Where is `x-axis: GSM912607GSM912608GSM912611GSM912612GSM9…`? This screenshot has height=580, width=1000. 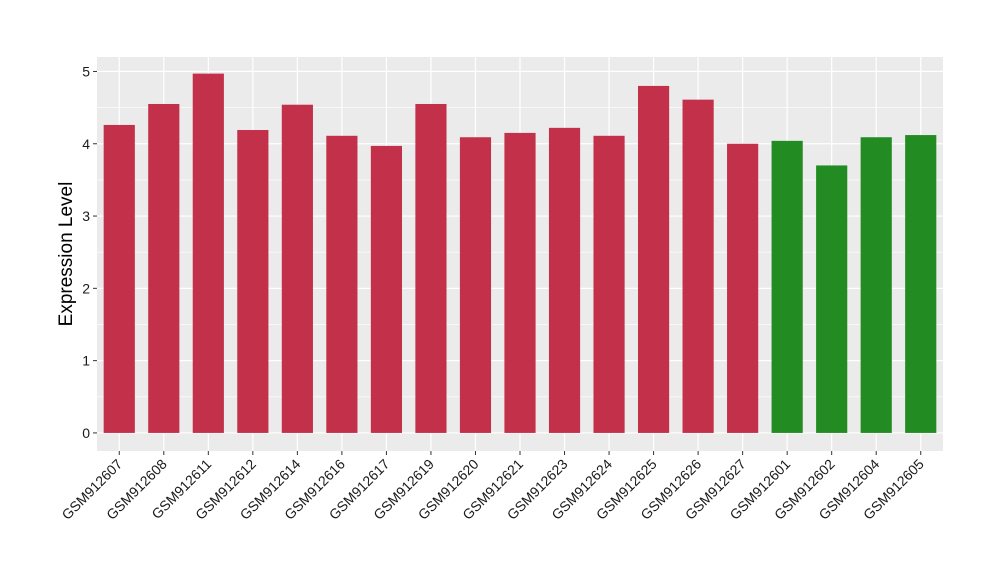 x-axis: GSM912607GSM912608GSM912611GSM912612GSM9… is located at coordinates (492, 487).